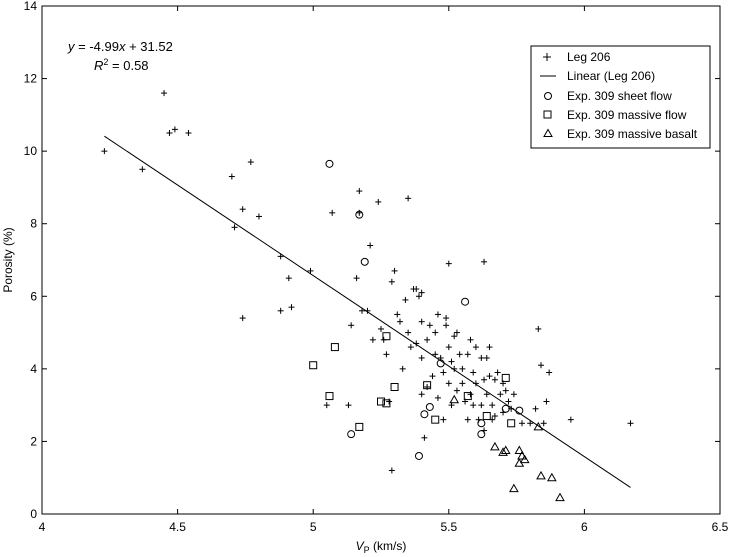 The height and width of the screenshot is (557, 734). Describe the element at coordinates (148, 46) in the screenshot. I see `equation-tail: + 31.52` at that location.